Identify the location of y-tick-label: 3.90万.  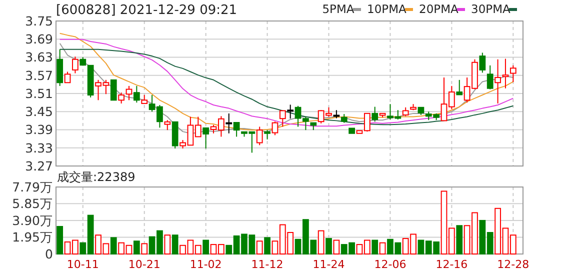
(32, 220).